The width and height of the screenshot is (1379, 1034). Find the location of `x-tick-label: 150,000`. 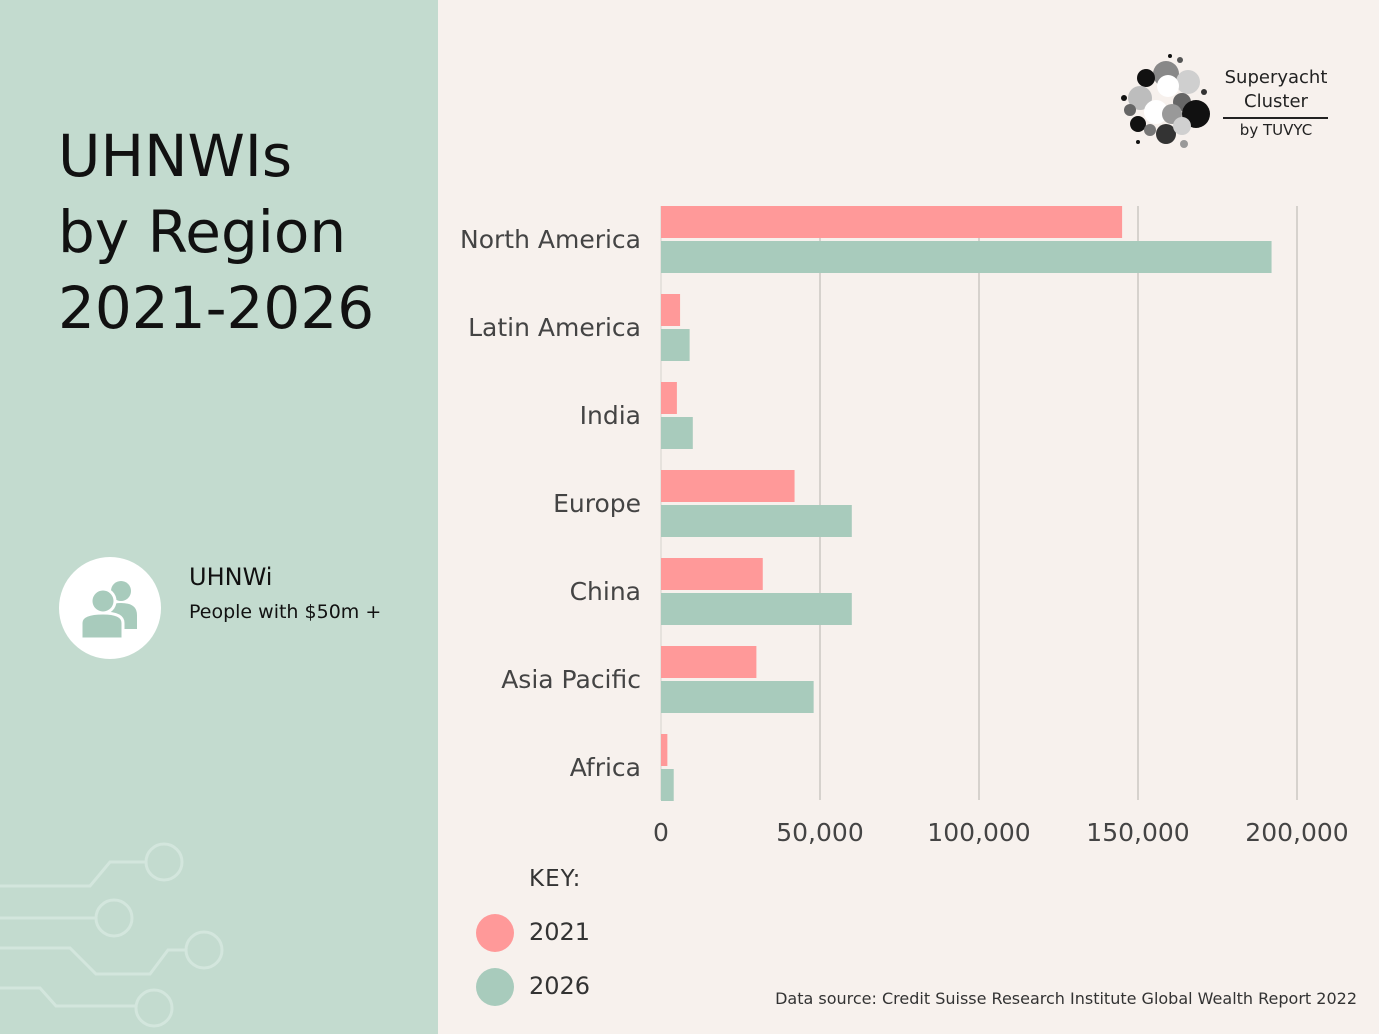

x-tick-label: 150,000 is located at coordinates (1137, 832).